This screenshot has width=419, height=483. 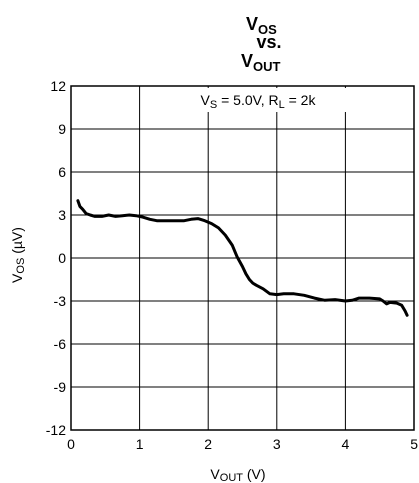 I want to click on y-tick-label: 6, so click(x=62, y=172).